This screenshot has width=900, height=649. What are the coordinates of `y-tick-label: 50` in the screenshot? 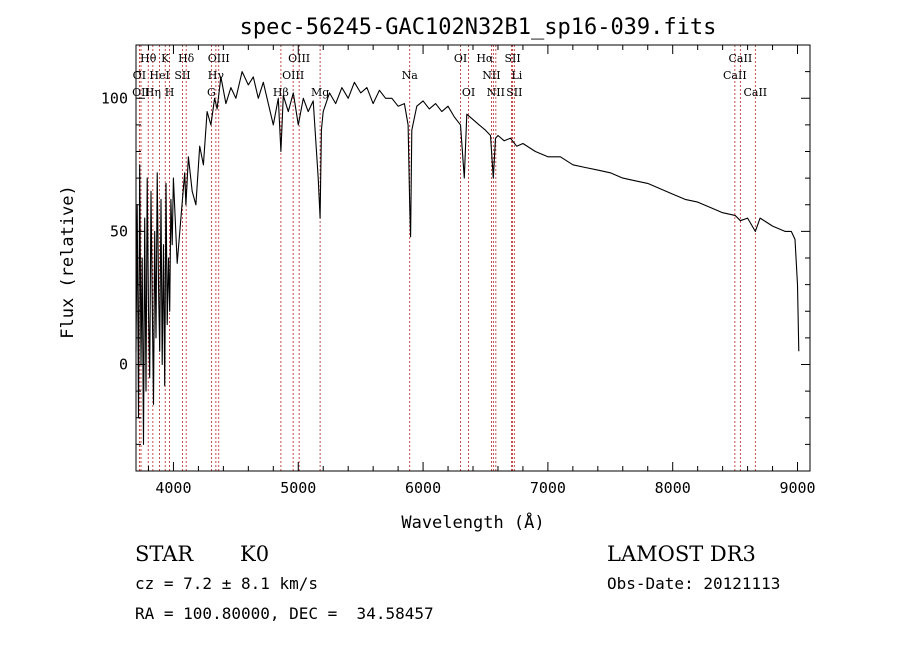 It's located at (119, 231).